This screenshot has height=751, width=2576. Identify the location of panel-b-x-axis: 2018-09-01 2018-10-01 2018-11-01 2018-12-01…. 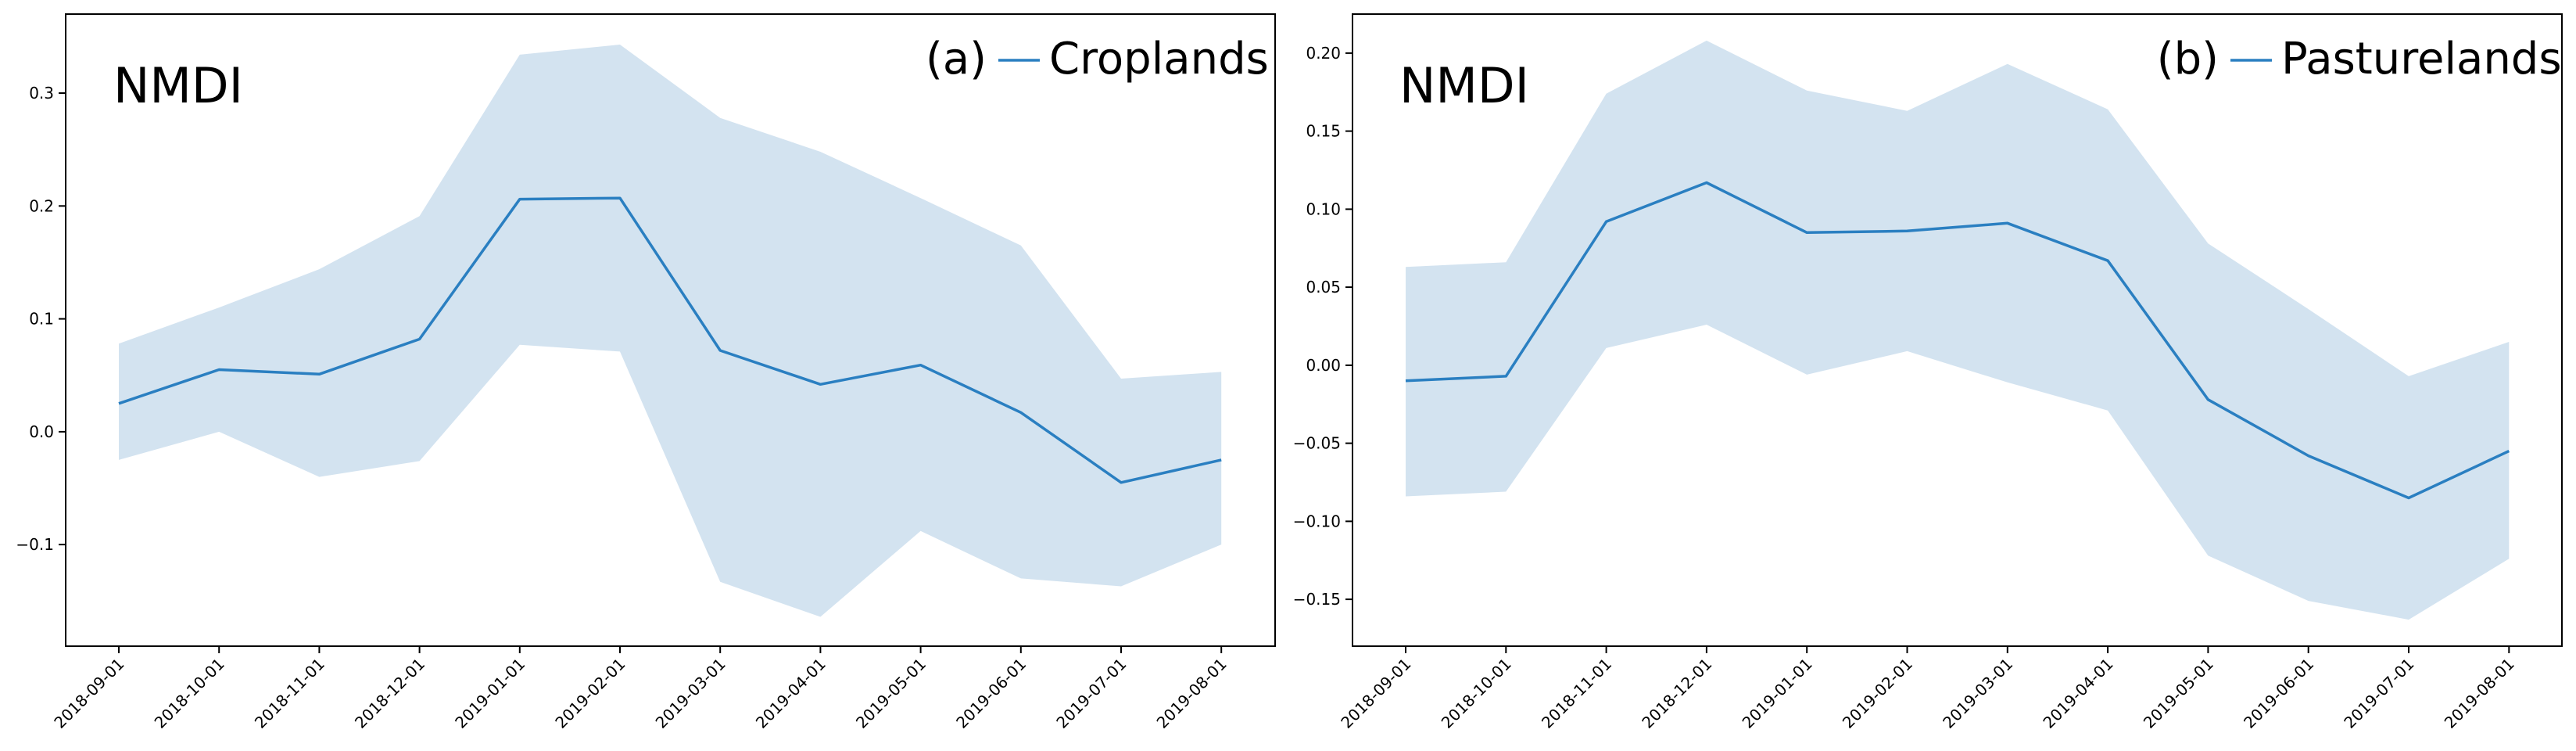
(1927, 689).